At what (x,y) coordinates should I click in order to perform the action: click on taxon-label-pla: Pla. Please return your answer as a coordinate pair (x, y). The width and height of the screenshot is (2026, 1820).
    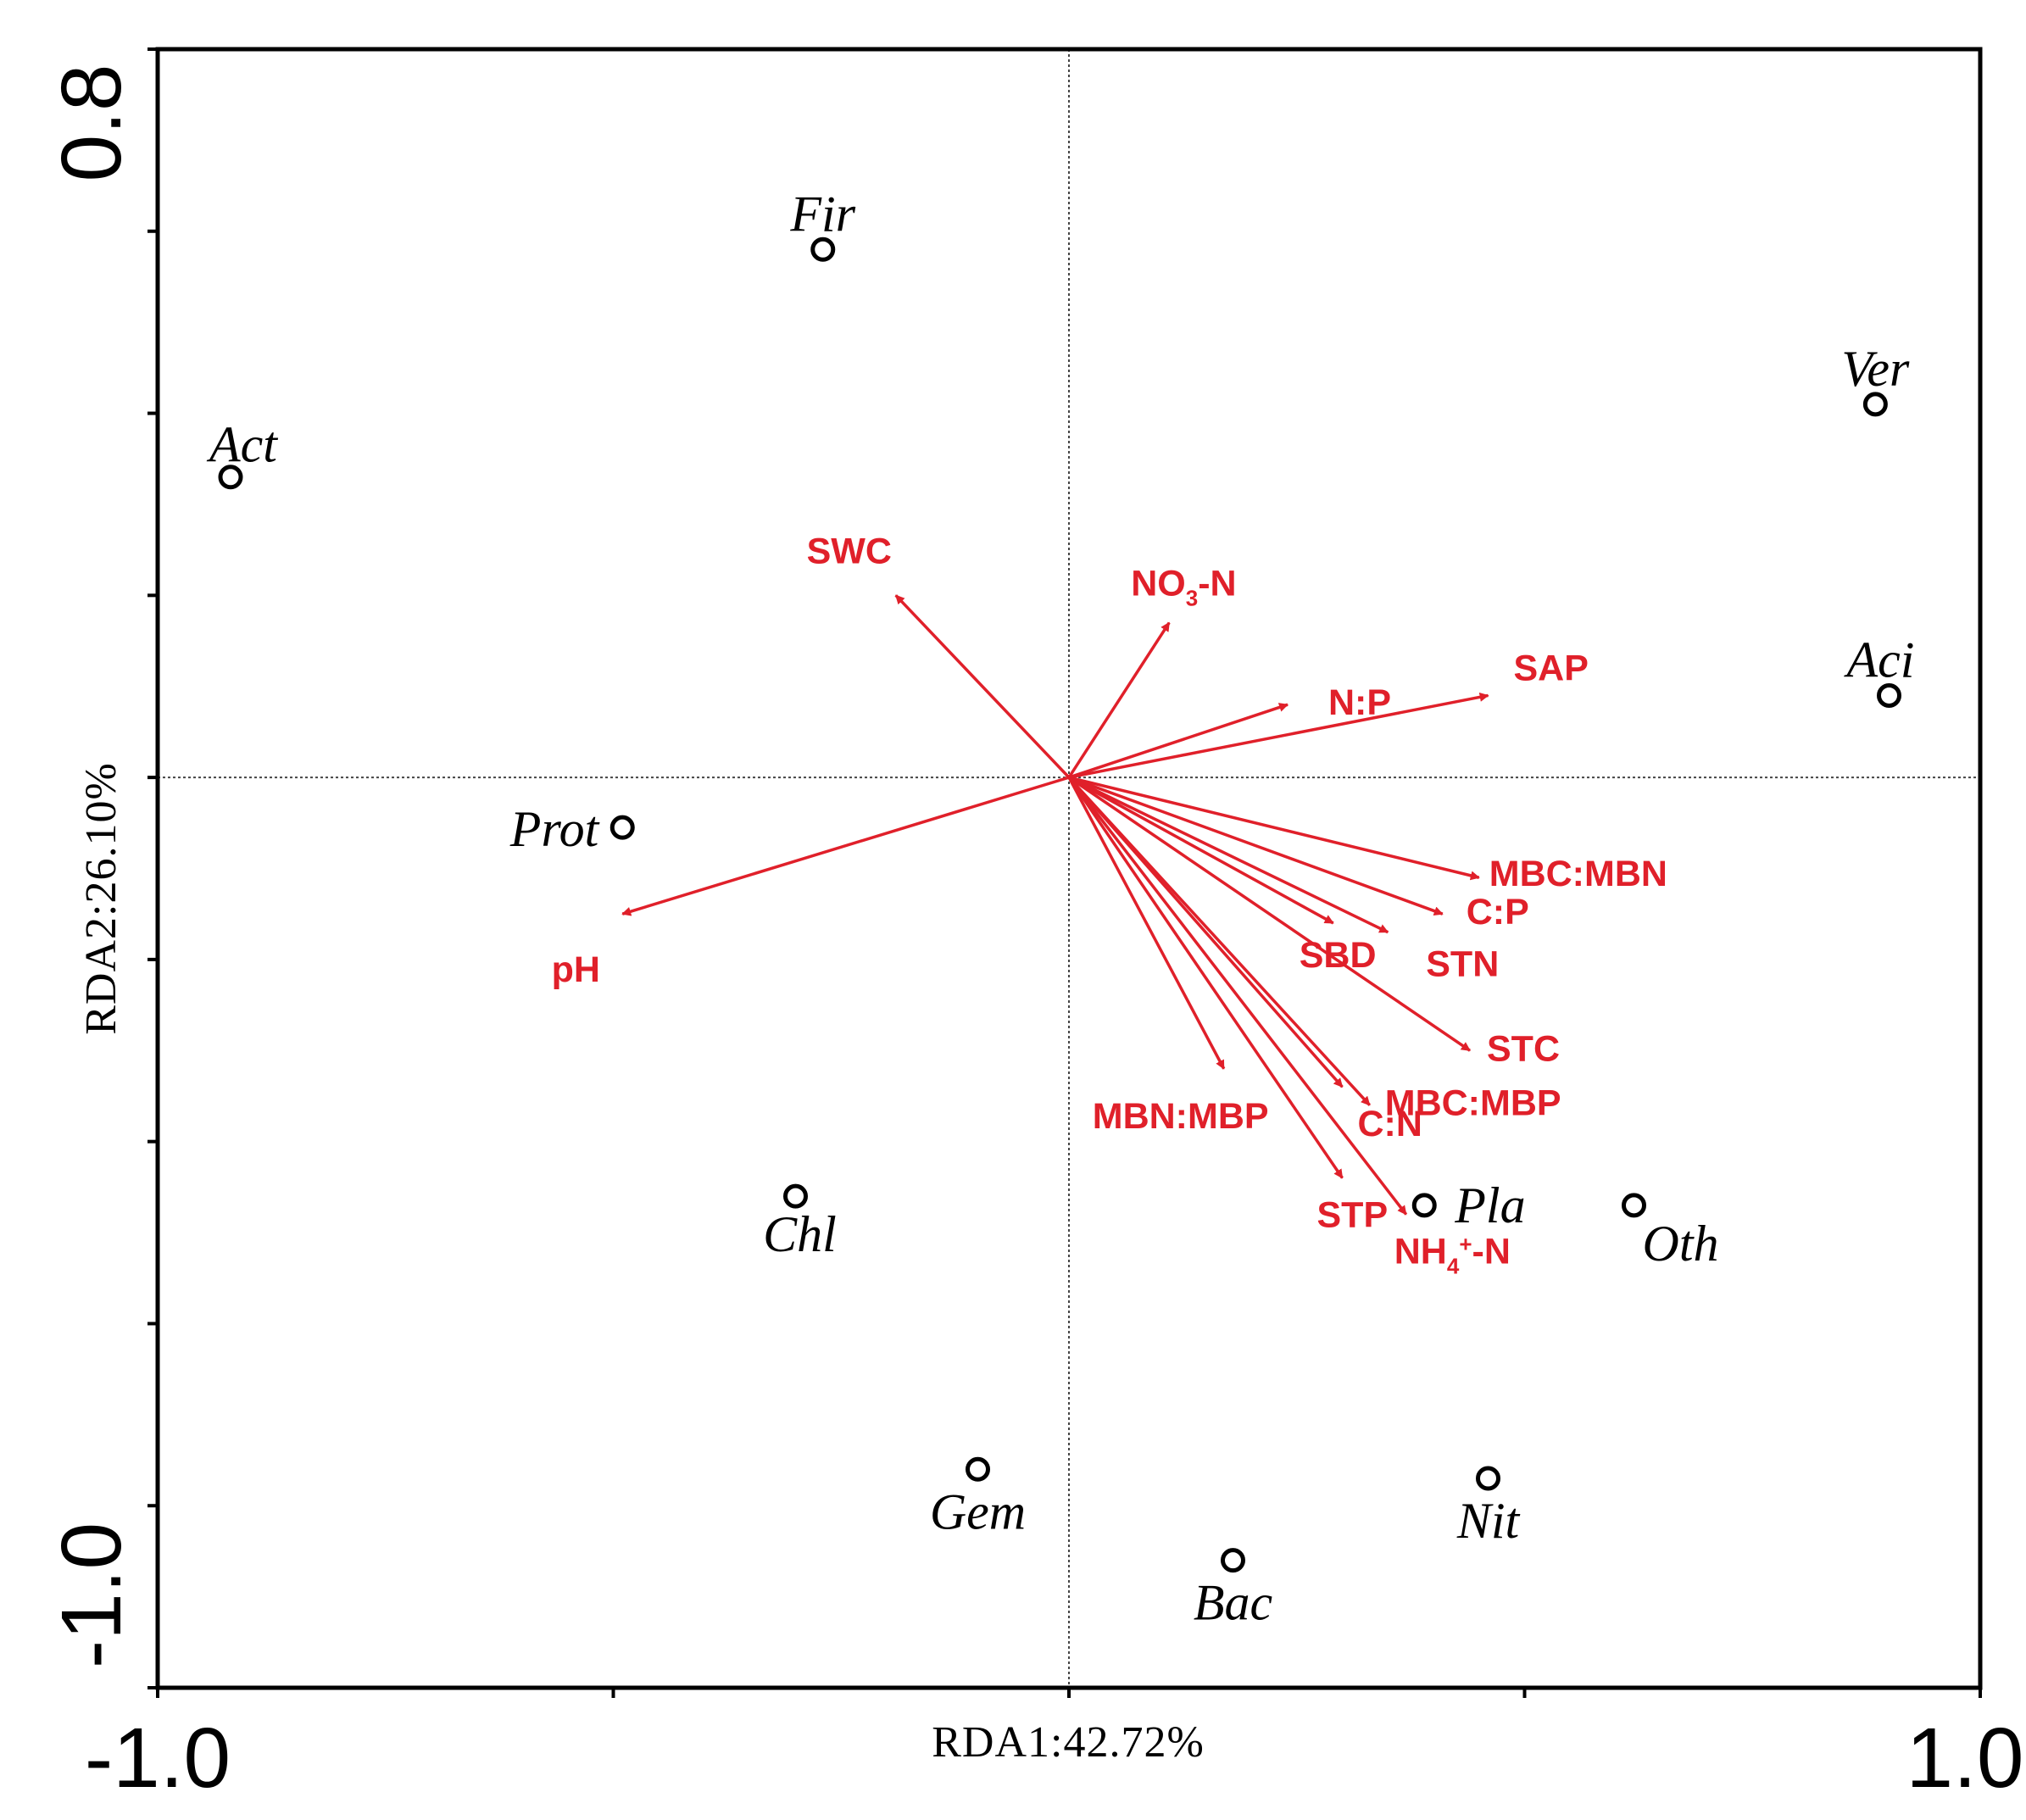
    Looking at the image, I should click on (1490, 1205).